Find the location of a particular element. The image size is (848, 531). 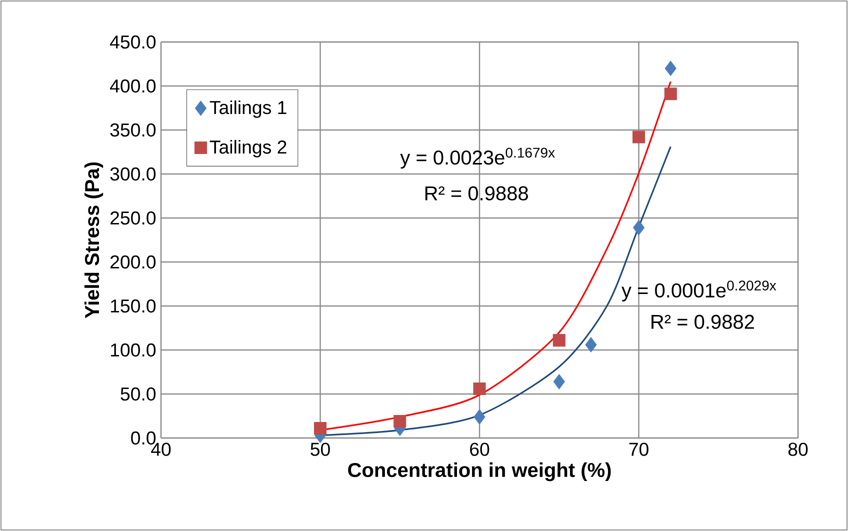

x-tick-label: 50 is located at coordinates (320, 449).